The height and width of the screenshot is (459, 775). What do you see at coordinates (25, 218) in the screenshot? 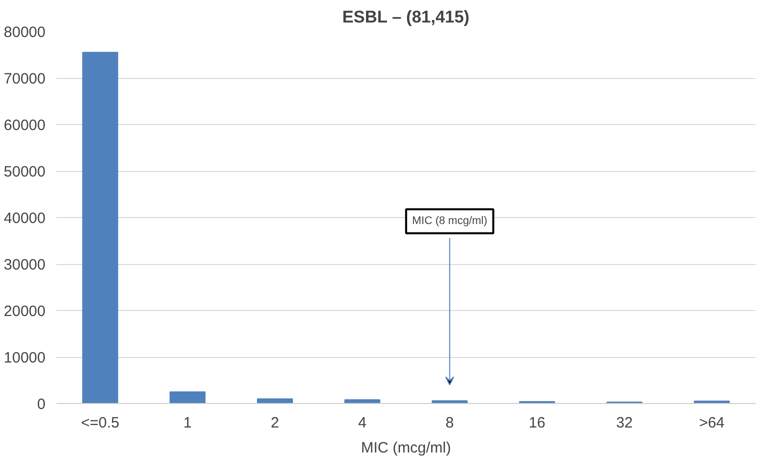
I see `y-tick-label: 40000` at bounding box center [25, 218].